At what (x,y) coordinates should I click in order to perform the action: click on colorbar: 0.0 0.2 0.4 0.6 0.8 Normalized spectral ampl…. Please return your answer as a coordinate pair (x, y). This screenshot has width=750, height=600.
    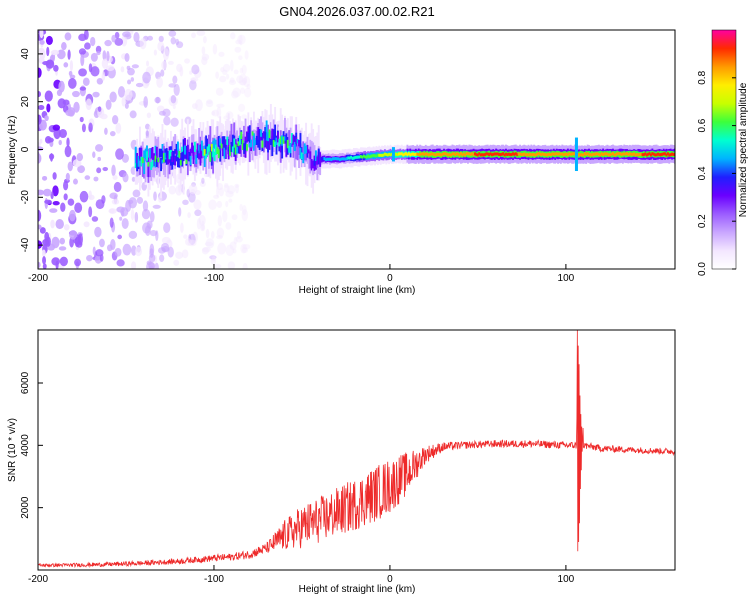
    Looking at the image, I should click on (723, 152).